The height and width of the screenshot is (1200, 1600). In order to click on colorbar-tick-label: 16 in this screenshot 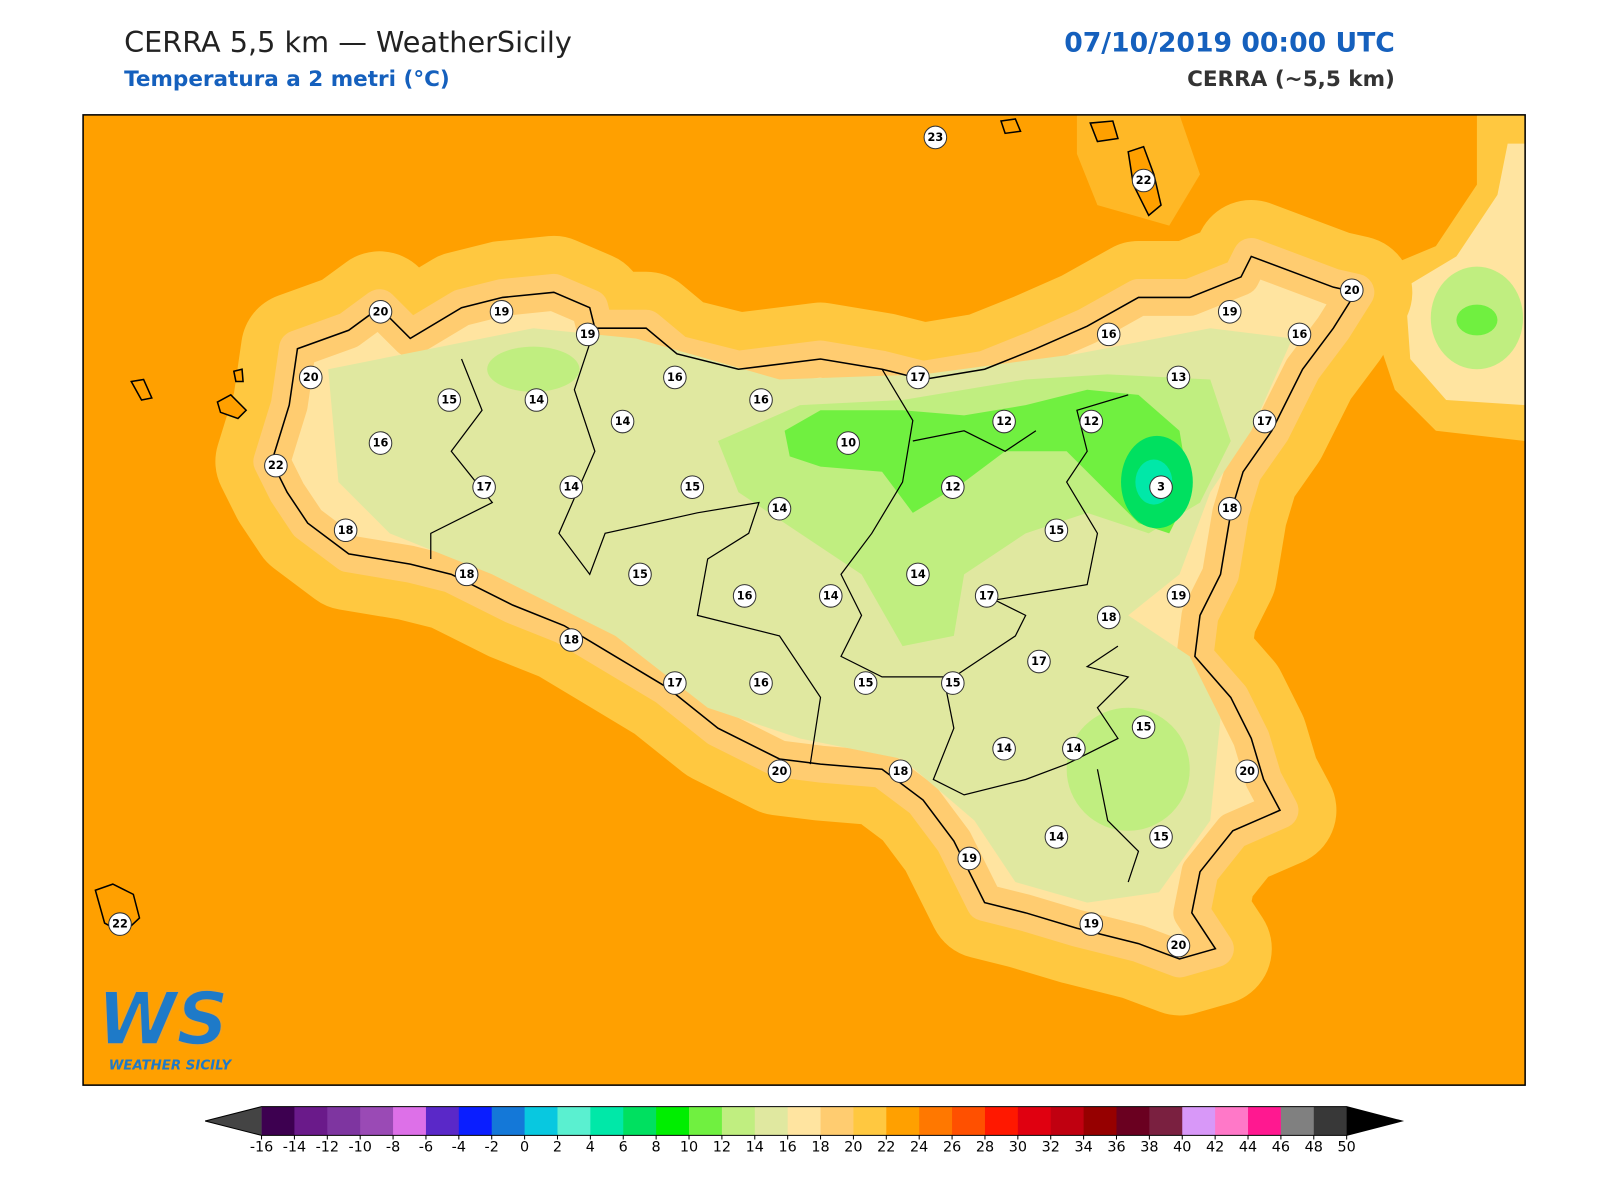, I will do `click(788, 1148)`.